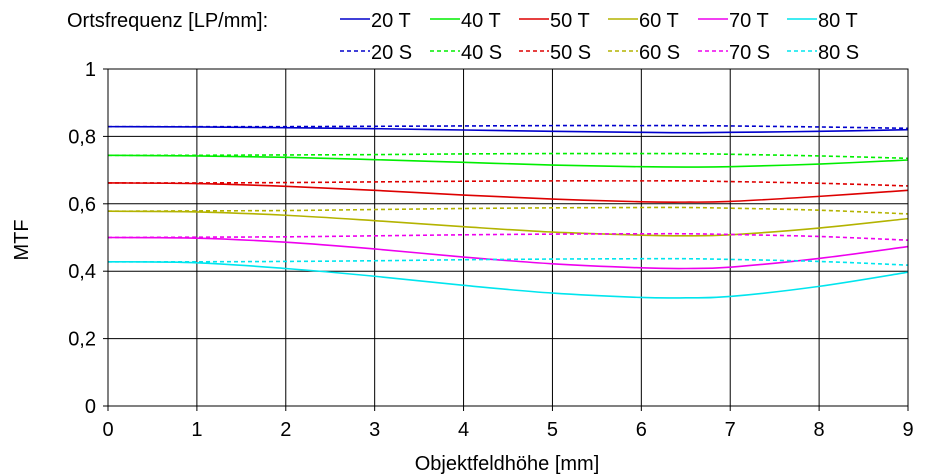  Describe the element at coordinates (552, 430) in the screenshot. I see `x-tick-label: 5` at that location.